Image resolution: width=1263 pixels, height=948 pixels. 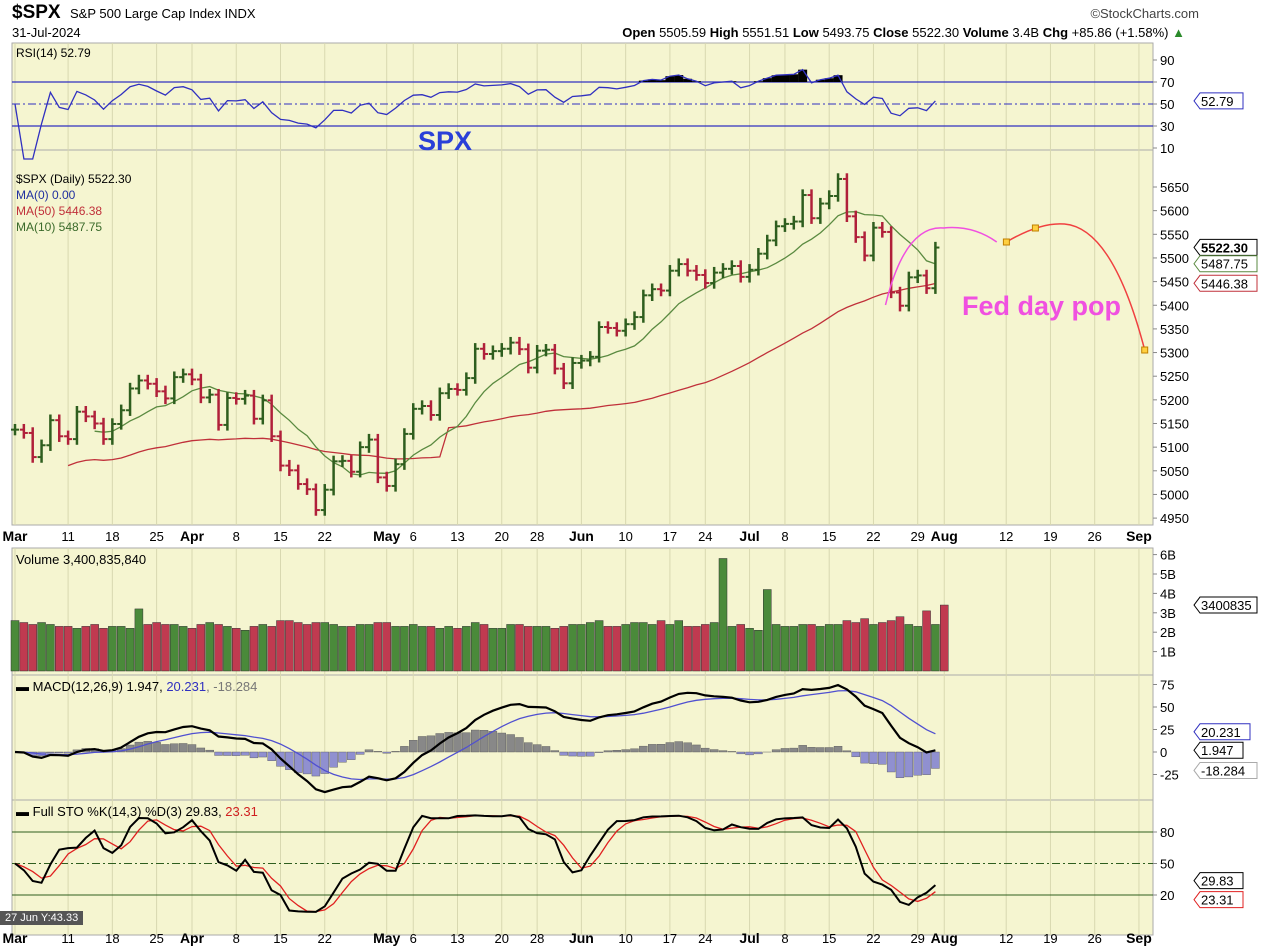 What do you see at coordinates (1225, 283) in the screenshot?
I see `ma50-tag-box` at bounding box center [1225, 283].